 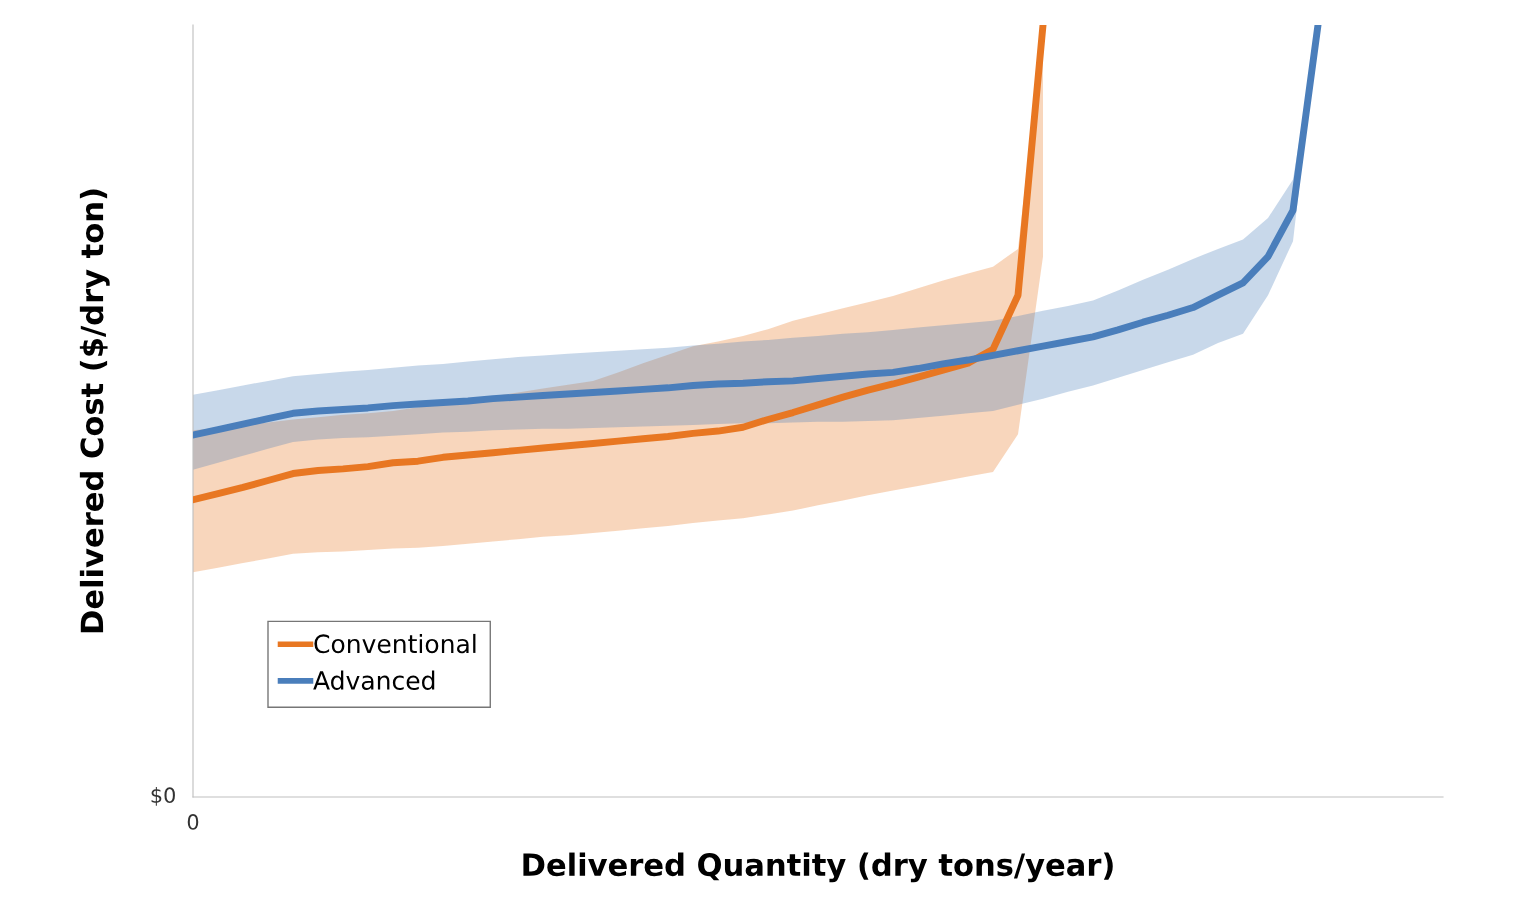 I want to click on x-axis-title: Delivered Quantity (dry tons/year), so click(x=818, y=867).